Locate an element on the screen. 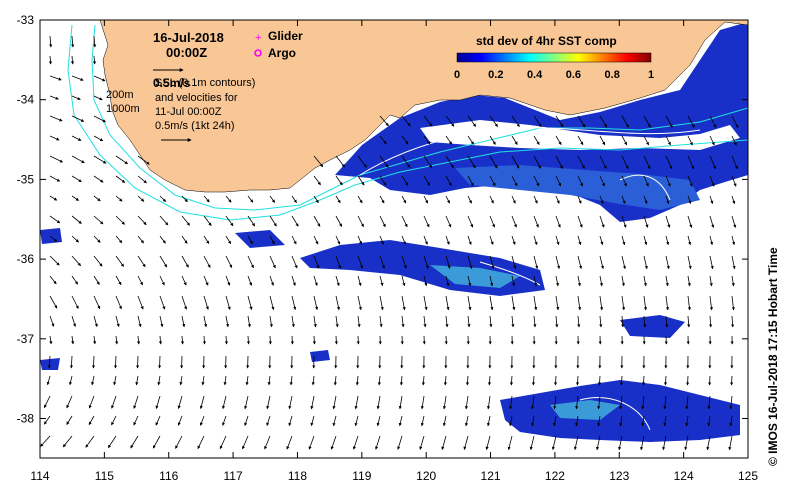  y-tick-label: -33 is located at coordinates (26, 20).